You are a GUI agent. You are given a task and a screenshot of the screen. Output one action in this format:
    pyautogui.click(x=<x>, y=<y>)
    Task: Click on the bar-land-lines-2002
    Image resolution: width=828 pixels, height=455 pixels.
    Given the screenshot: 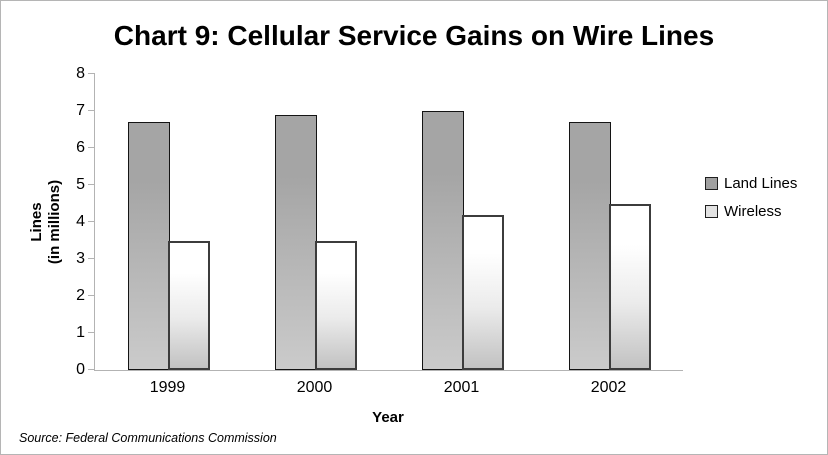 What is the action you would take?
    pyautogui.click(x=589, y=246)
    